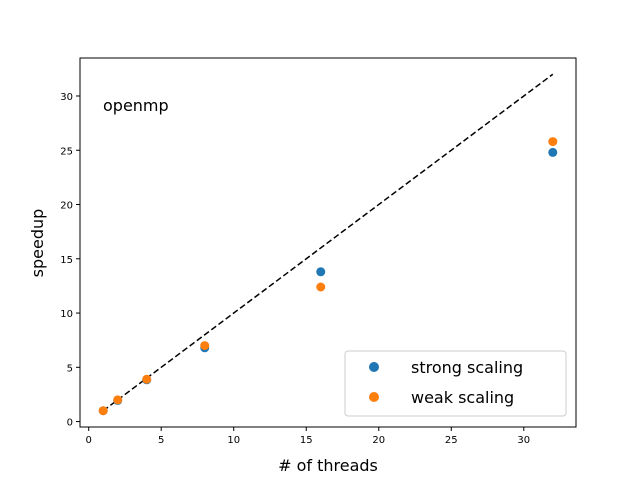  Describe the element at coordinates (374, 367) in the screenshot. I see `legend-marker-strong-scaling` at that location.